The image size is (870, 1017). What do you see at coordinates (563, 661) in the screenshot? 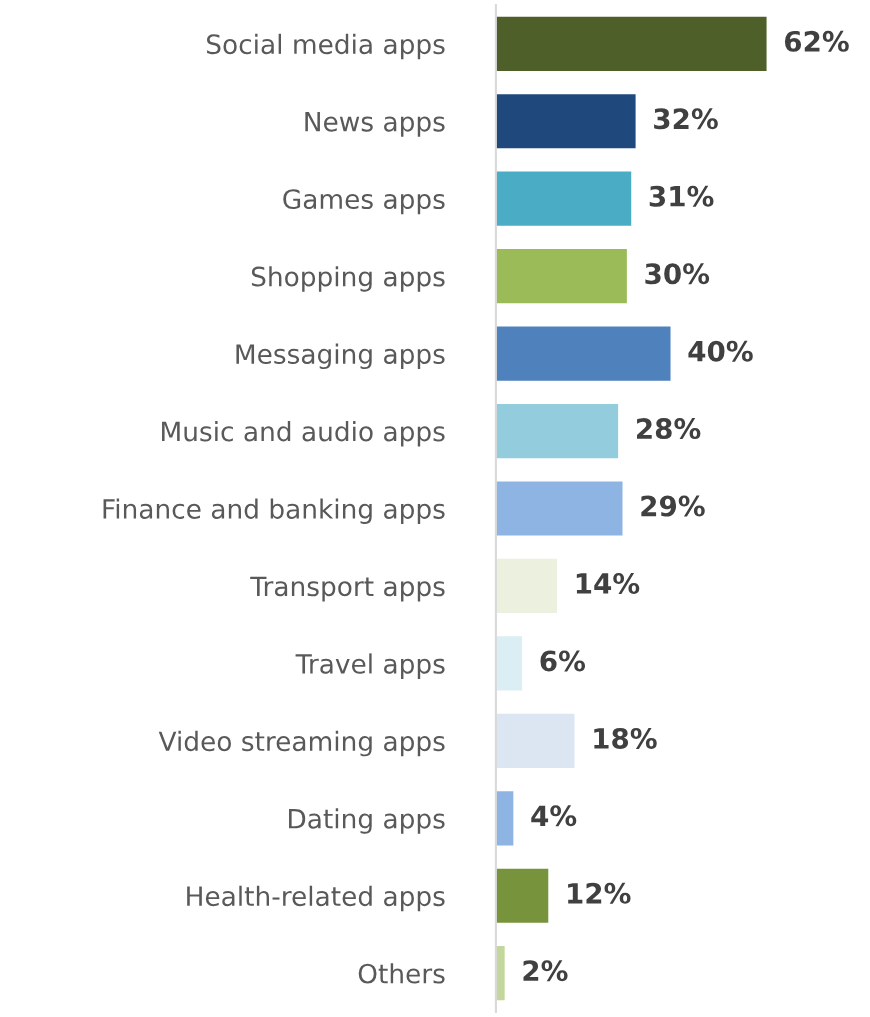
I see `data-label: 6%` at bounding box center [563, 661].